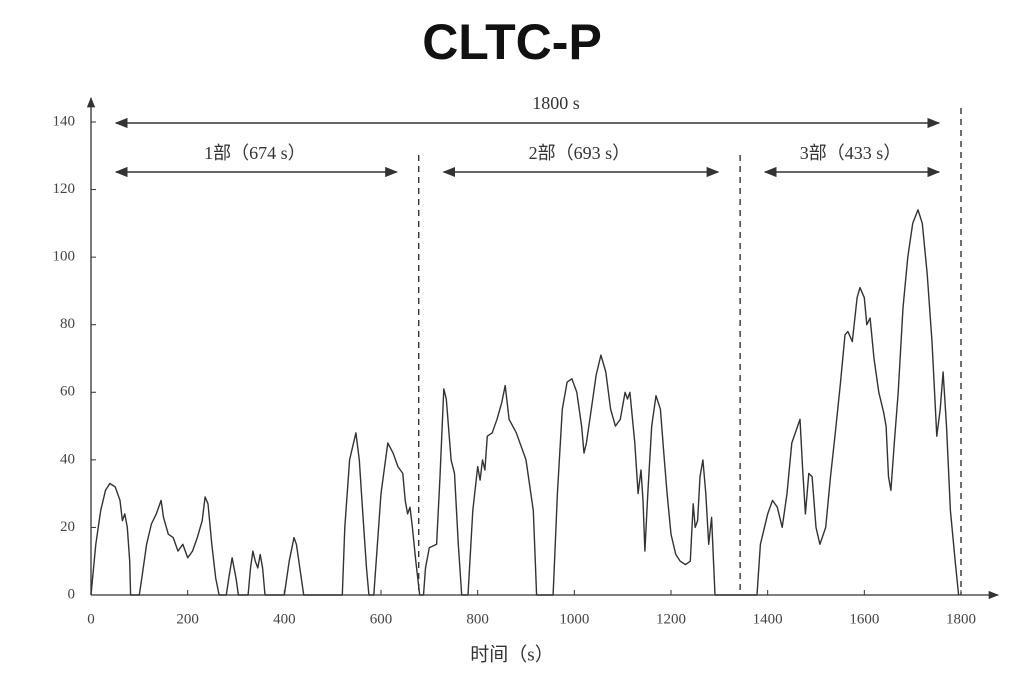 The width and height of the screenshot is (1029, 674). Describe the element at coordinates (477, 619) in the screenshot. I see `x-tick-label: 800` at that location.